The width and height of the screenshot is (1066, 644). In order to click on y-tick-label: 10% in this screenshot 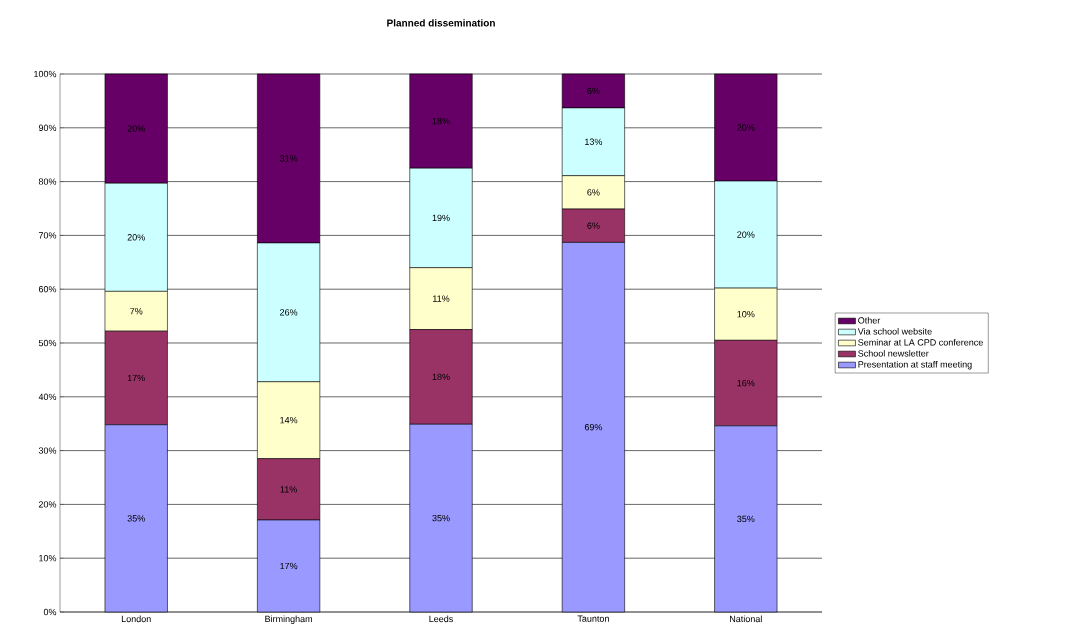, I will do `click(48, 558)`.